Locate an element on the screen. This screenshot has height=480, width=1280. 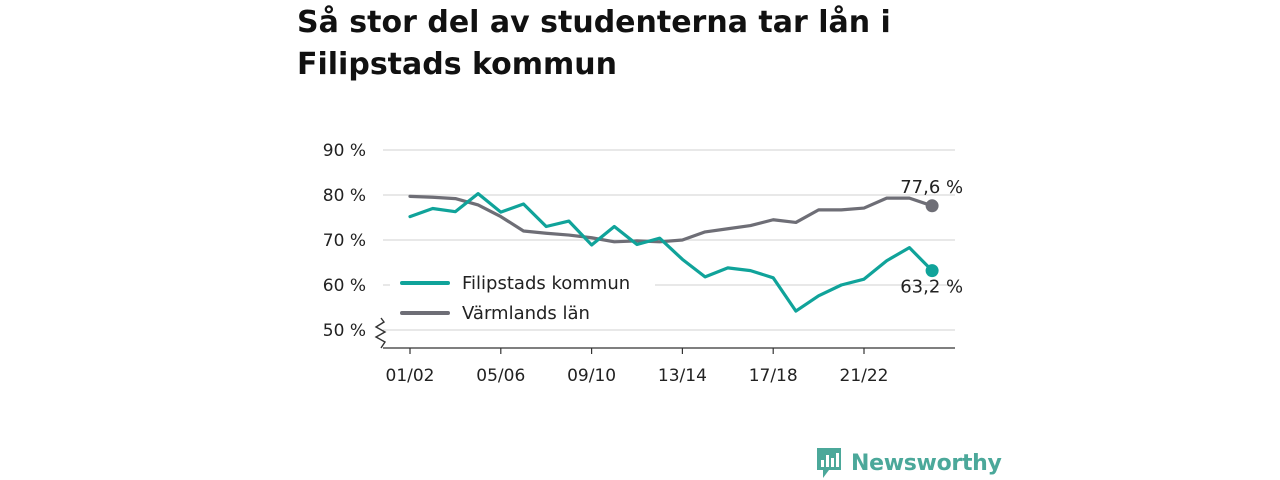
y-tick-label: 50 % is located at coordinates (344, 331).